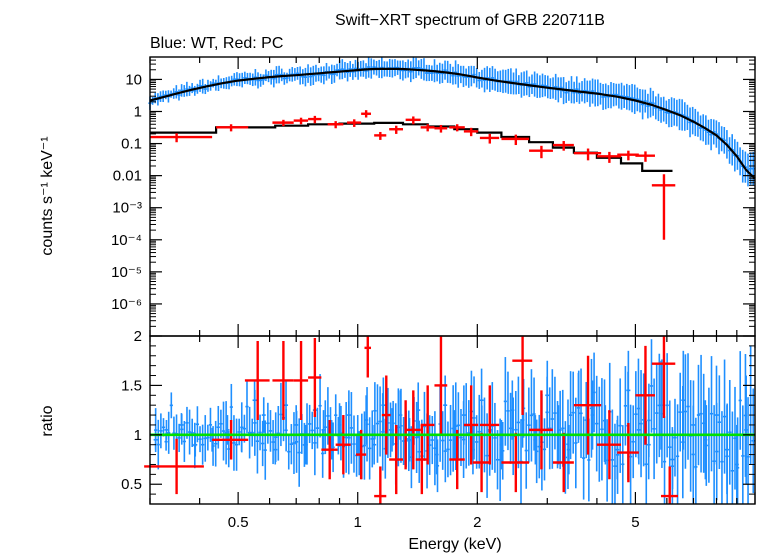 The height and width of the screenshot is (556, 758). Describe the element at coordinates (635, 522) in the screenshot. I see `x-tick-label: 5` at that location.